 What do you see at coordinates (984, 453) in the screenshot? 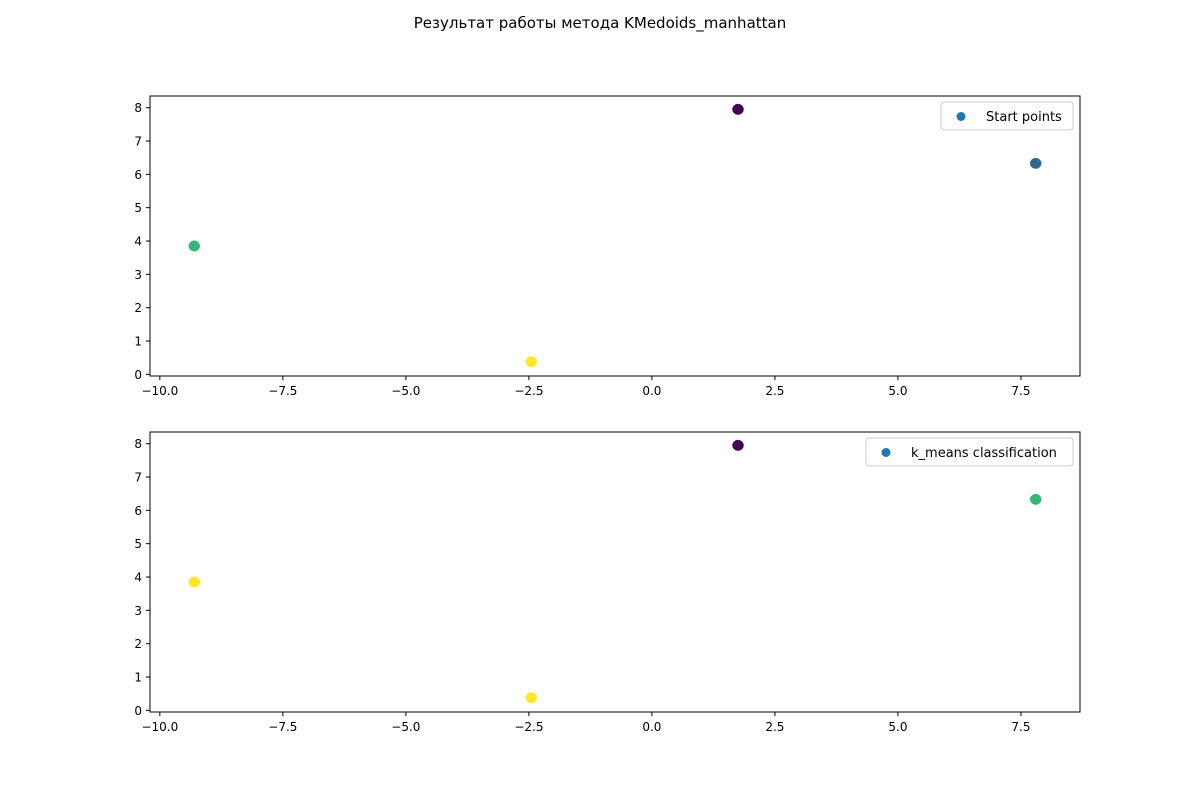
I see `legend-label: k_means classification` at bounding box center [984, 453].